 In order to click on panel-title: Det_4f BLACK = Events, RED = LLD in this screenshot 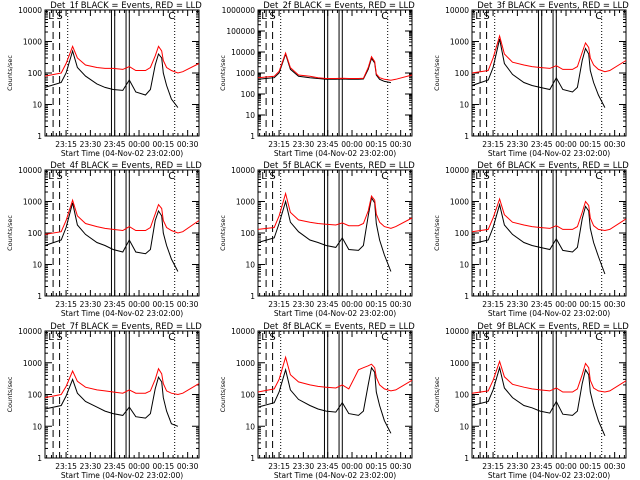, I will do `click(126, 166)`.